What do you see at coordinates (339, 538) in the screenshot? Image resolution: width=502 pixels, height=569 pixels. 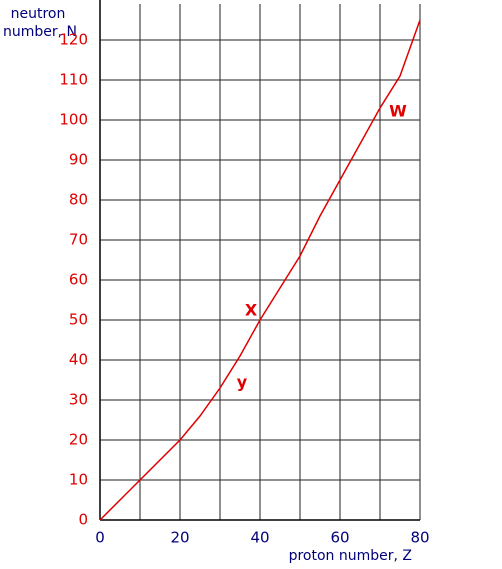 I see `x-tick-label: 60` at bounding box center [339, 538].